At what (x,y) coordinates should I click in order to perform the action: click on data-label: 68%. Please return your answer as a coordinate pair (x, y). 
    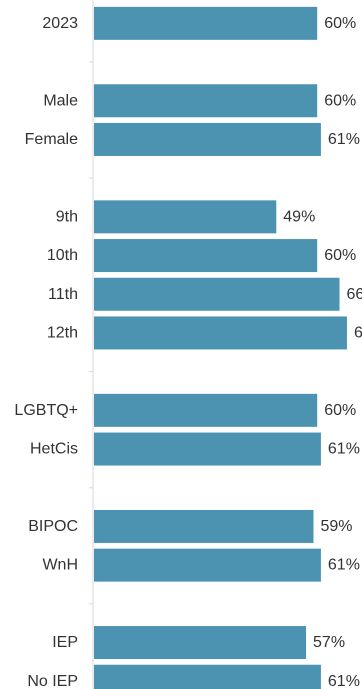
    Looking at the image, I should click on (358, 332).